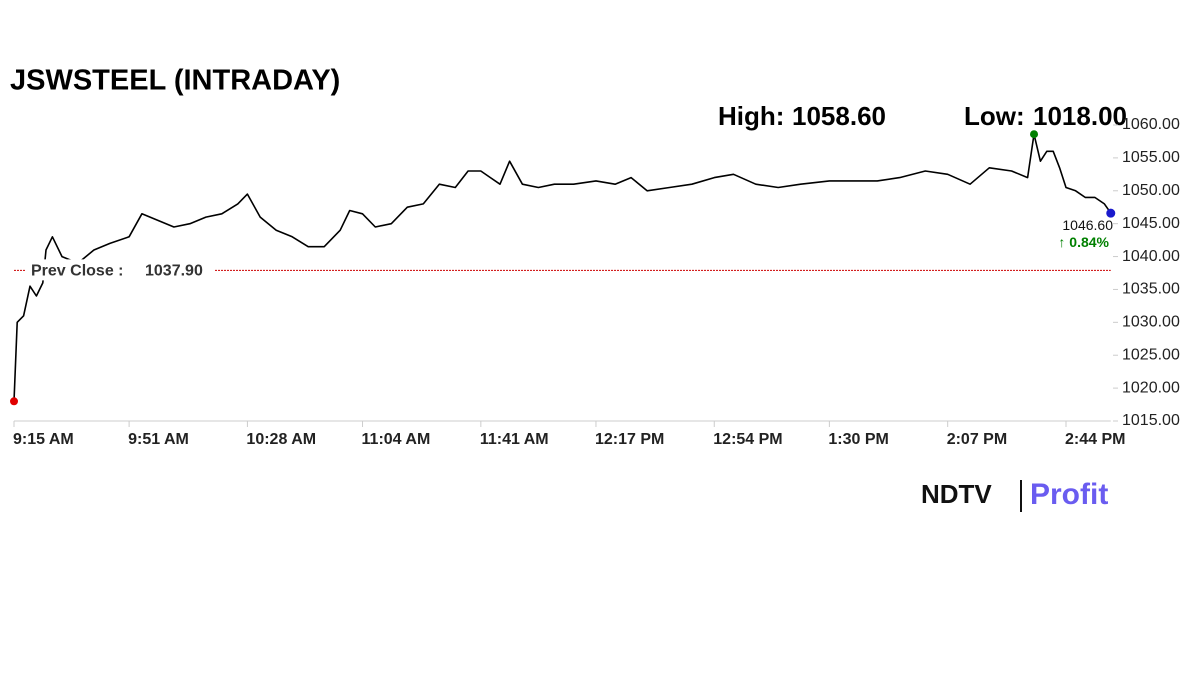  I want to click on logo: NDTV Profit, so click(1014, 495).